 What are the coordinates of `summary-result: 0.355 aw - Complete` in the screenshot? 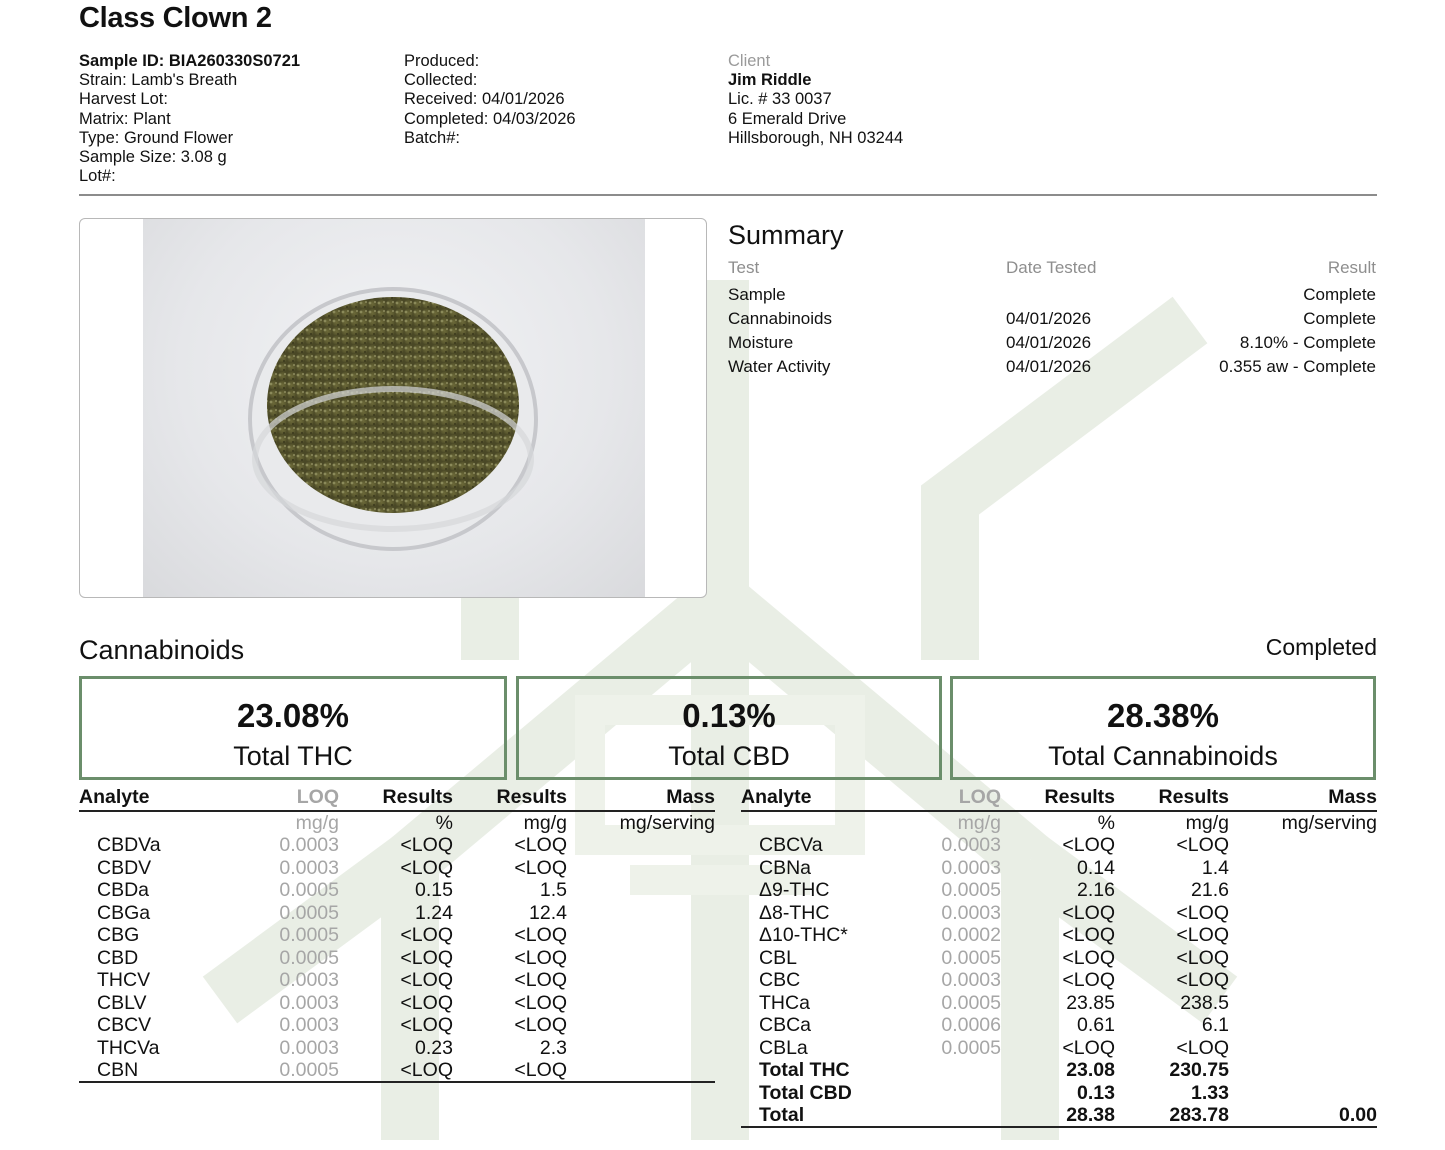 It's located at (1297, 366).